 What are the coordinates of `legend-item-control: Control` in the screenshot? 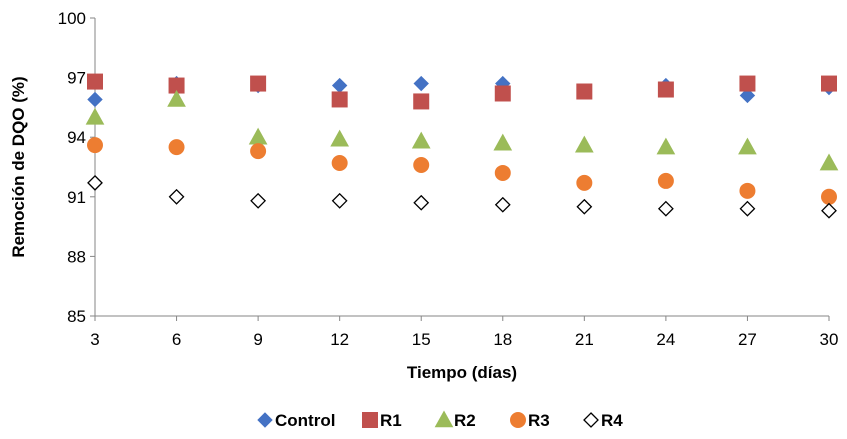 It's located at (296, 420).